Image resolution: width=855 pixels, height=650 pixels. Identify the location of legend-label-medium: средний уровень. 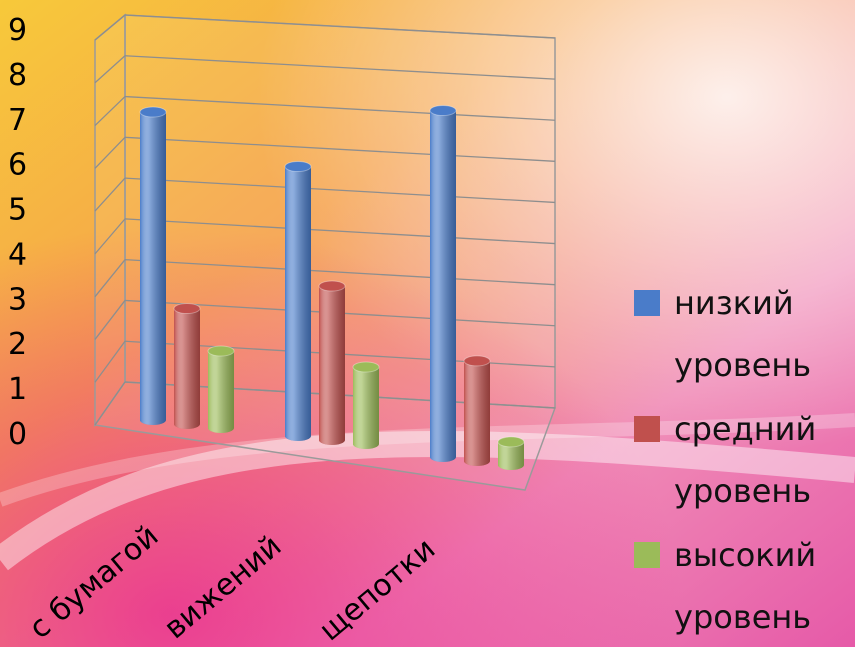
(745, 460).